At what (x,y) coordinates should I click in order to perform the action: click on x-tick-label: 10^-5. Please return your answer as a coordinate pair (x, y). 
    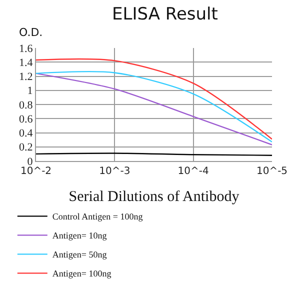
    Looking at the image, I should click on (272, 171).